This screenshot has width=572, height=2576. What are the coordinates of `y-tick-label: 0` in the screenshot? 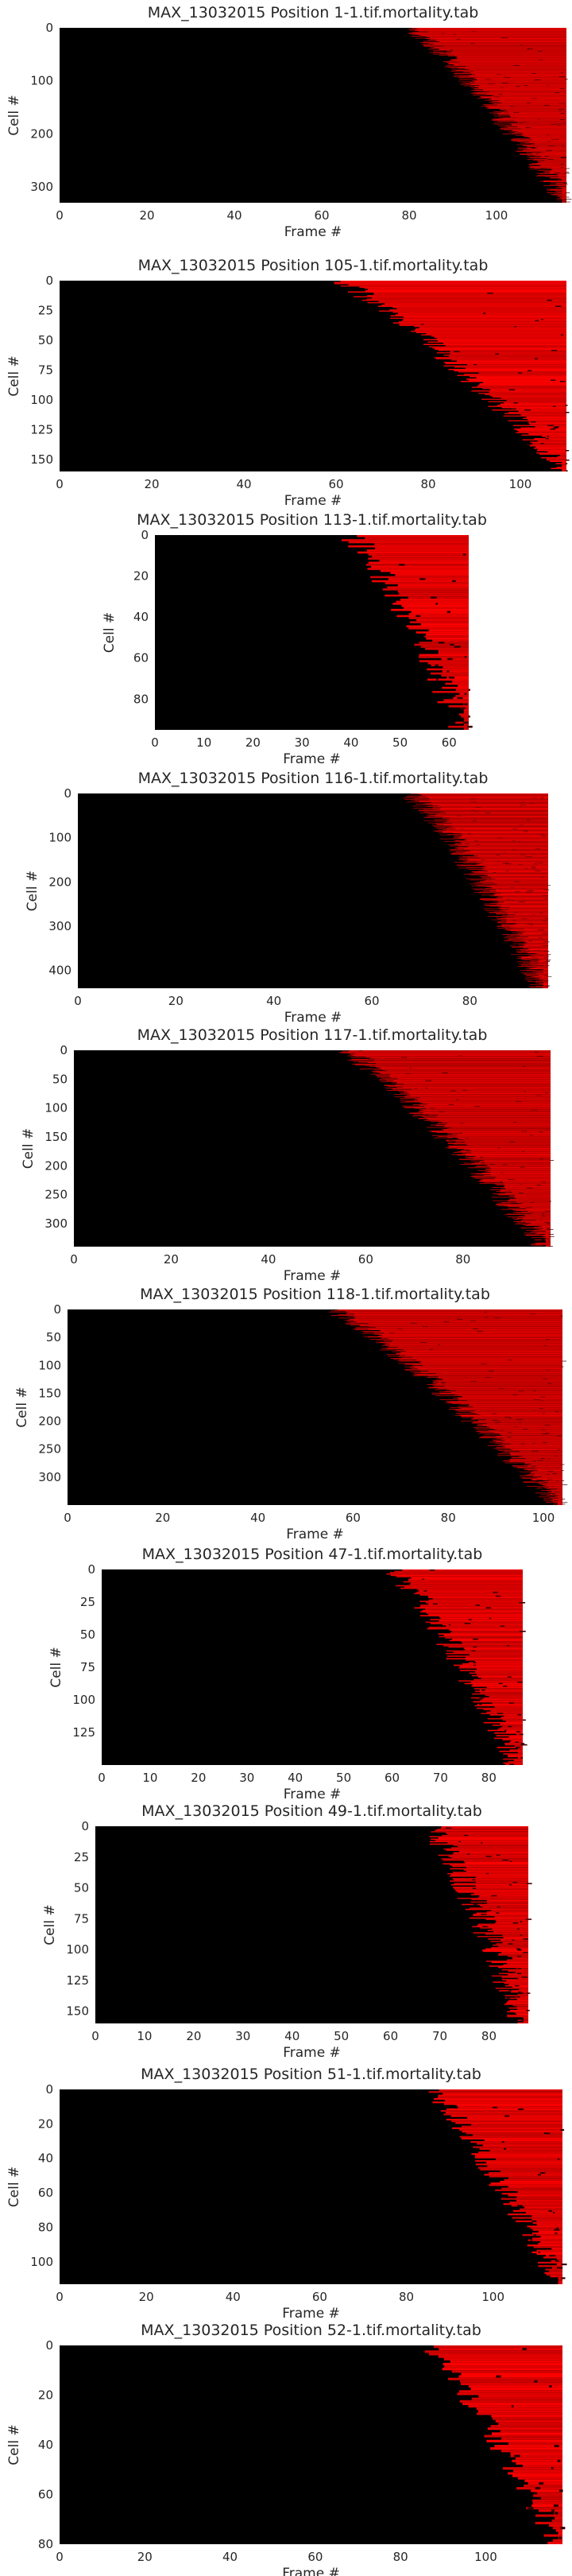 It's located at (145, 535).